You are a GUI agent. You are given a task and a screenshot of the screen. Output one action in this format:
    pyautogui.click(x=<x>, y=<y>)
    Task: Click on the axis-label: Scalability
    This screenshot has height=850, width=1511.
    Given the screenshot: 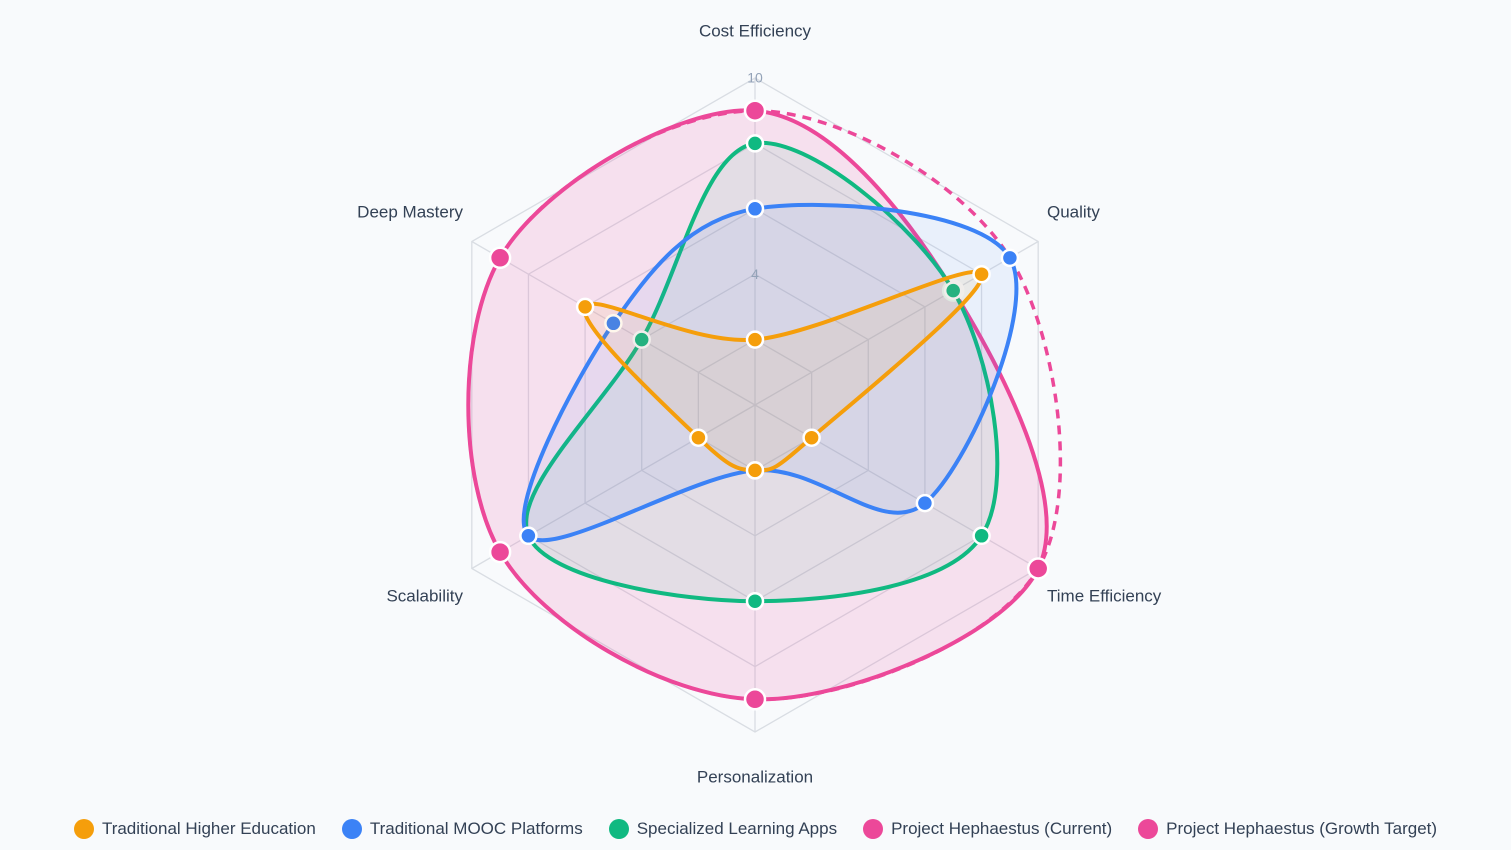 What is the action you would take?
    pyautogui.click(x=424, y=595)
    